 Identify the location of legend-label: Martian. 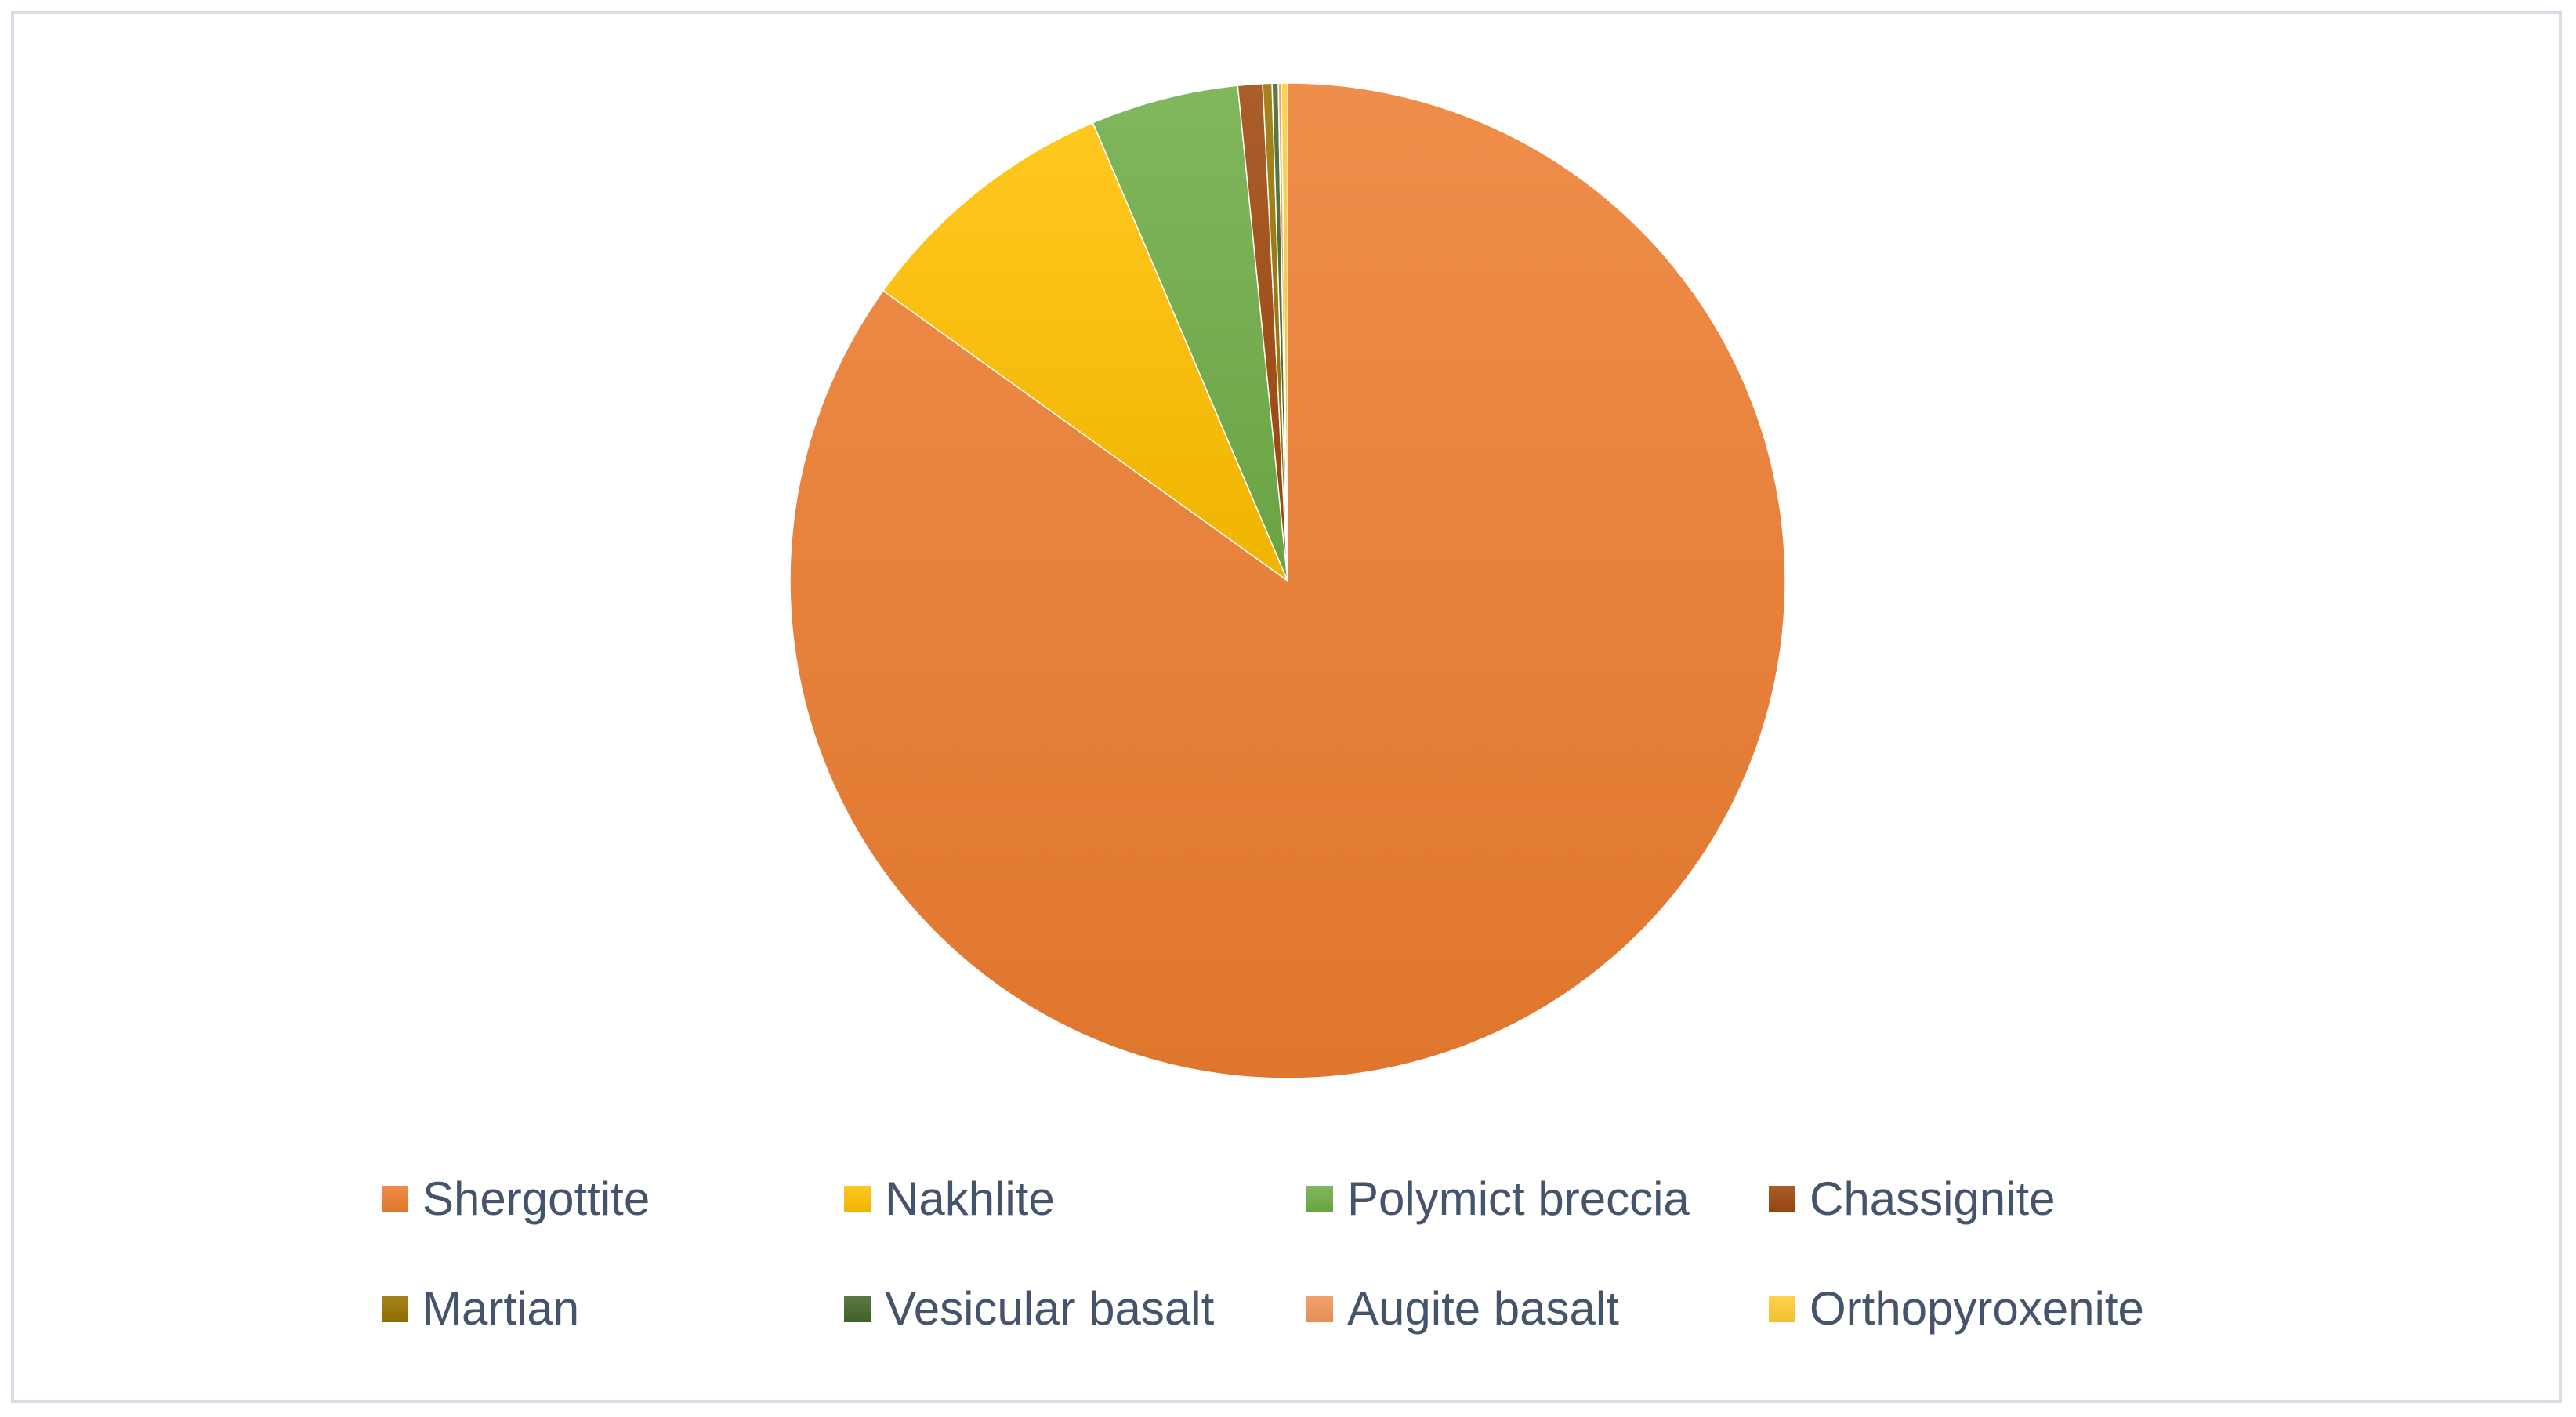
(501, 1308).